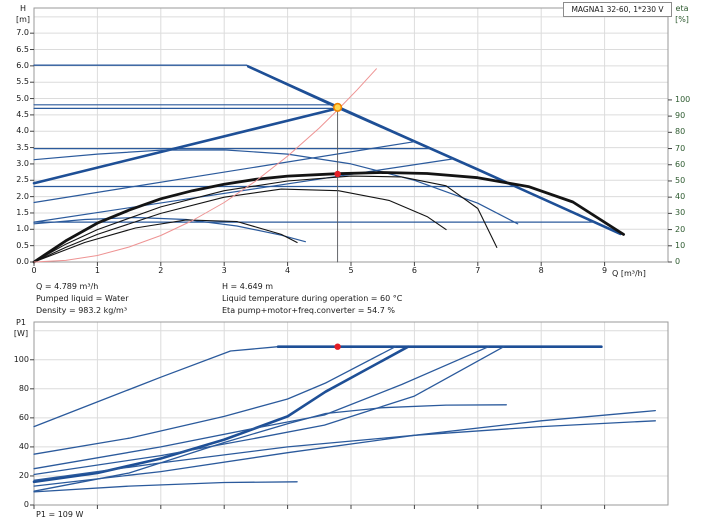 This screenshot has width=704, height=528. What do you see at coordinates (605, 270) in the screenshot?
I see `q-axis-tick-label: 9` at bounding box center [605, 270].